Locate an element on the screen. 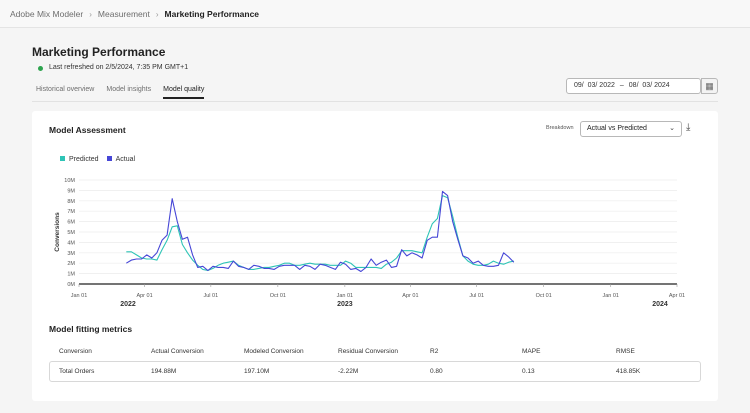 The width and height of the screenshot is (750, 413). breadcrumb-app: Adobe Mix Modeler is located at coordinates (47, 14).